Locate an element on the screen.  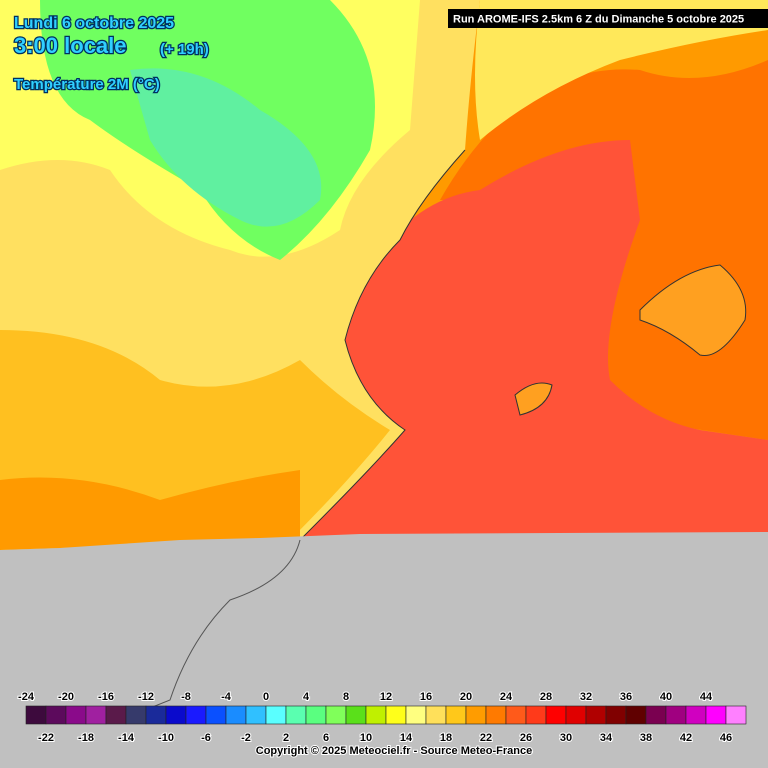
legend-label: 10 is located at coordinates (366, 738).